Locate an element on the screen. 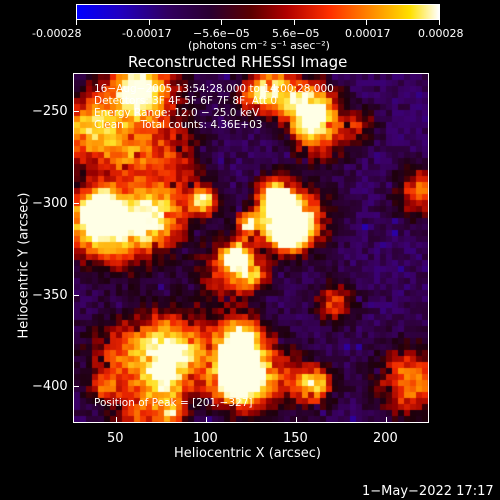 Image resolution: width=500 pixels, height=500 pixels. y-axis-label: Heliocentric Y (arcsec) is located at coordinates (24, 265).